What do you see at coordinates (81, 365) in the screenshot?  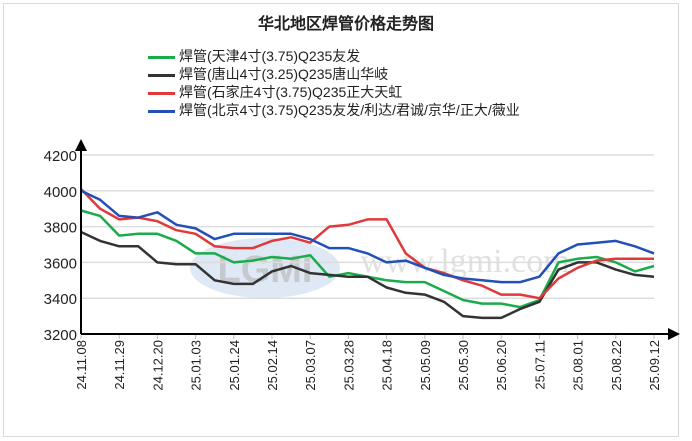 I see `x-tick-label: 24.11.08` at bounding box center [81, 365].